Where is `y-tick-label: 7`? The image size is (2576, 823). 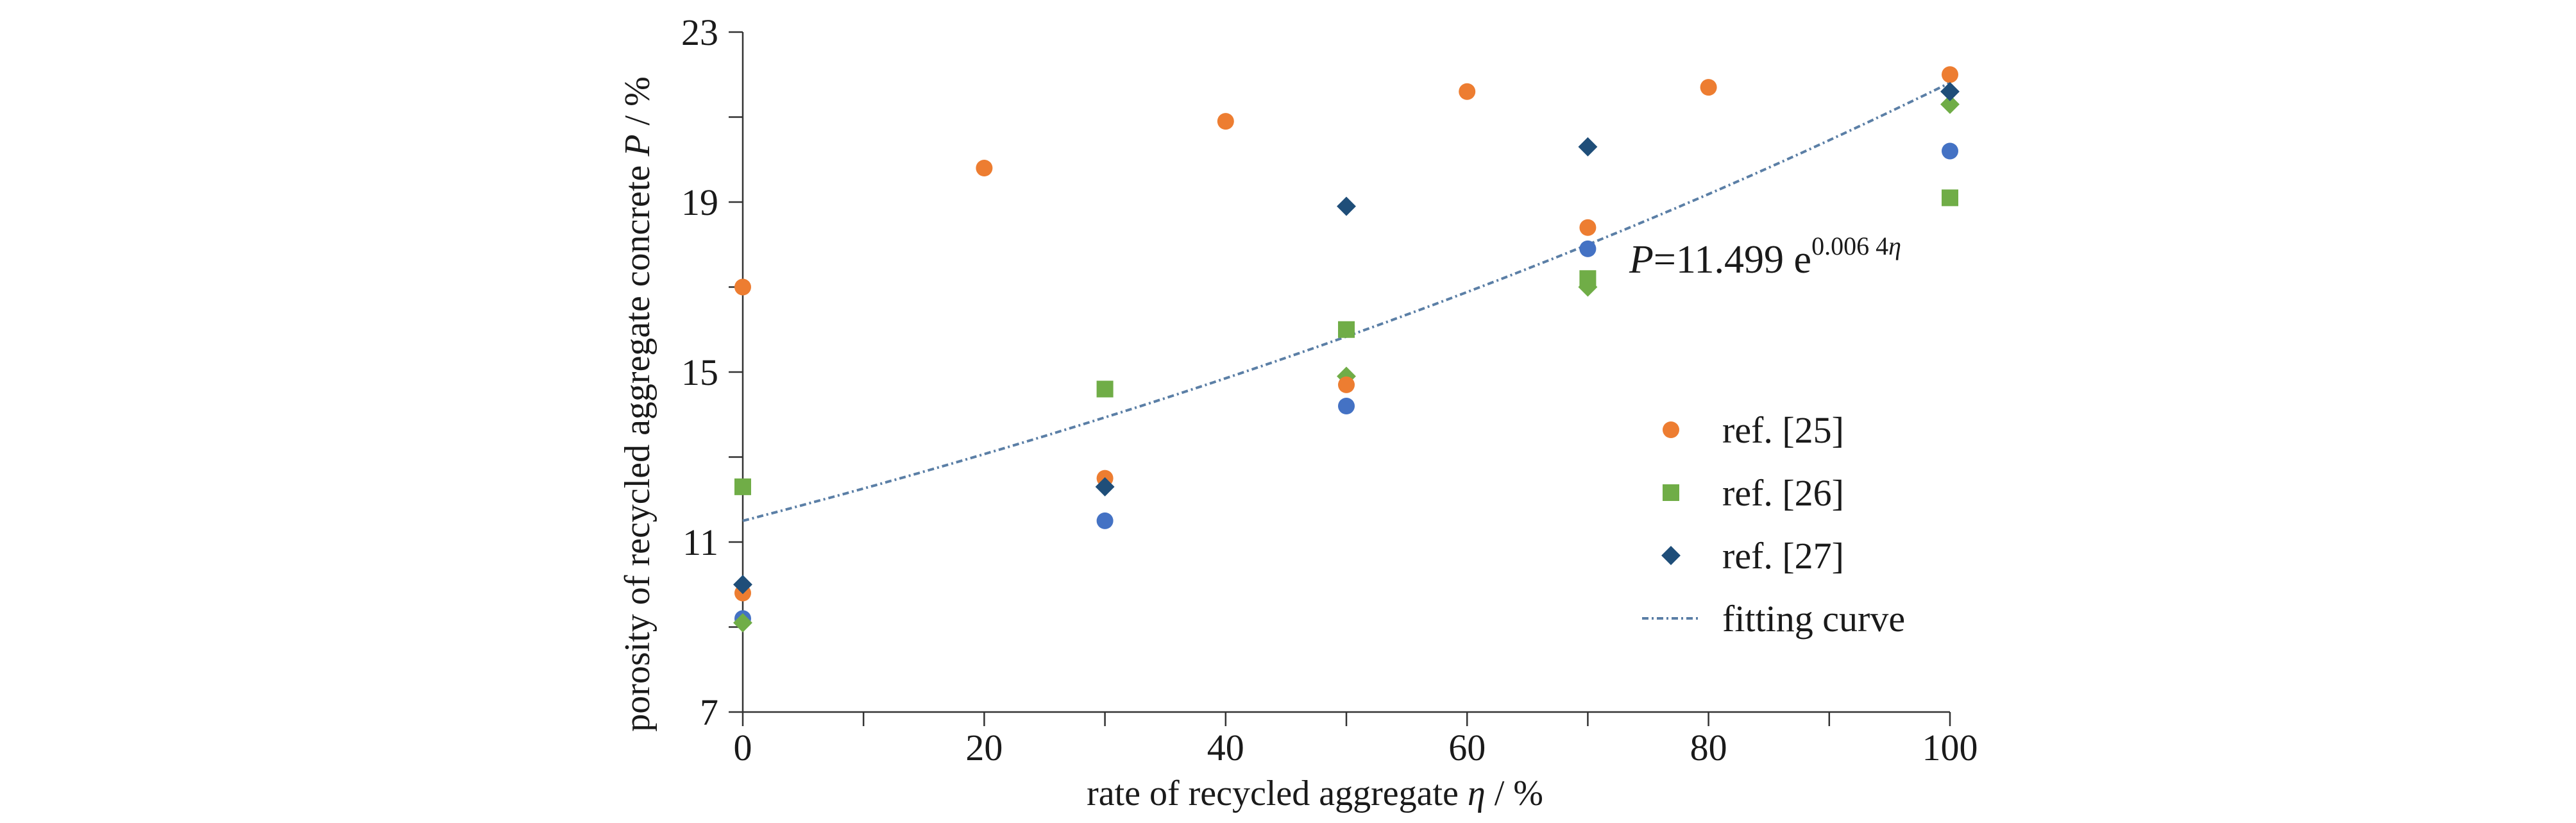 y-tick-label: 7 is located at coordinates (709, 712).